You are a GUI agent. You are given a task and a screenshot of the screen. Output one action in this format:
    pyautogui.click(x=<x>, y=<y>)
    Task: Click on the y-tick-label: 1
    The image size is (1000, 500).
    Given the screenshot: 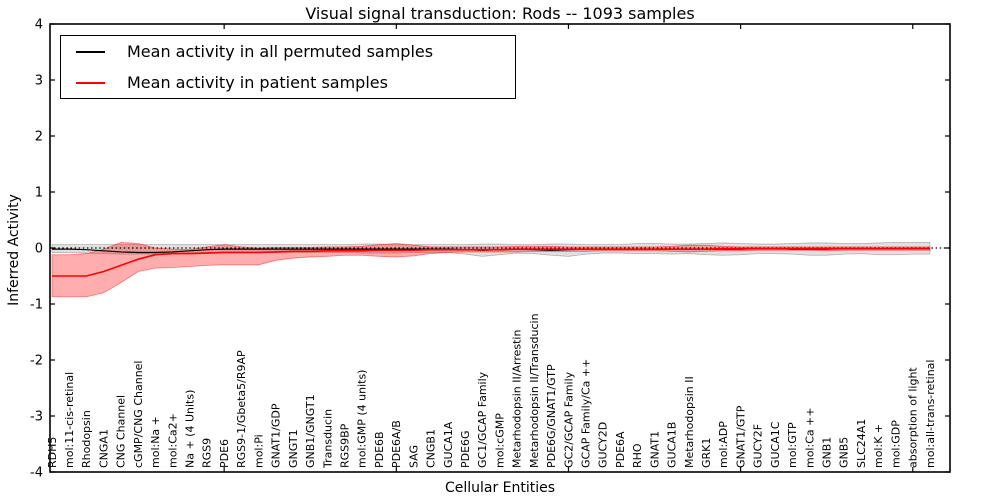 What is the action you would take?
    pyautogui.click(x=39, y=193)
    